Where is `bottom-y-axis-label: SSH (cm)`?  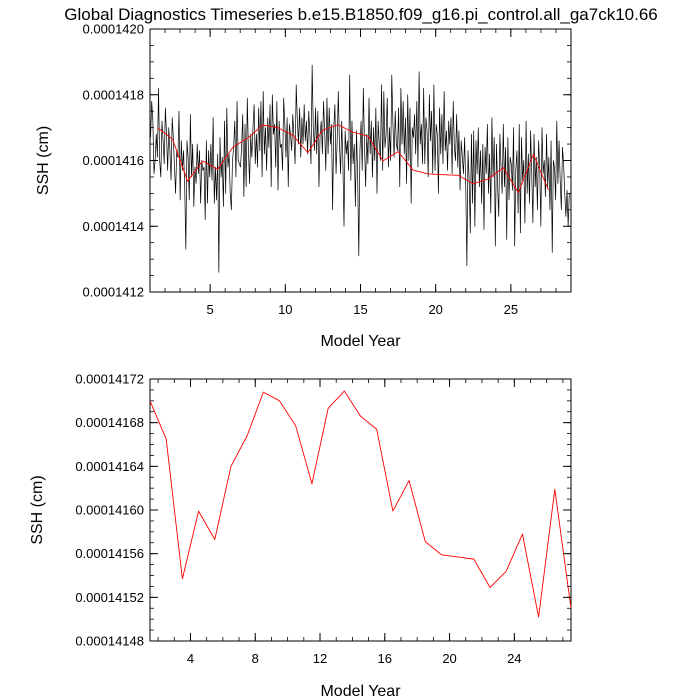
bottom-y-axis-label: SSH (cm) is located at coordinates (37, 509).